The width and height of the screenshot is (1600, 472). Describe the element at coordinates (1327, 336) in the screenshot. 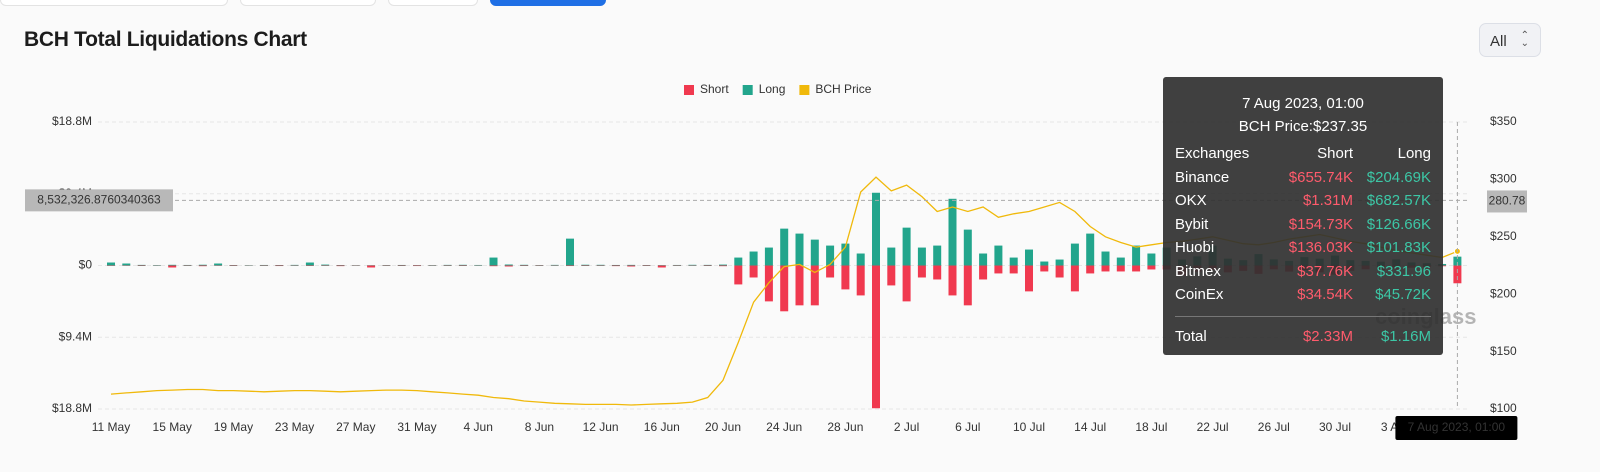

I see `tooltip-cell: $2.33M` at that location.